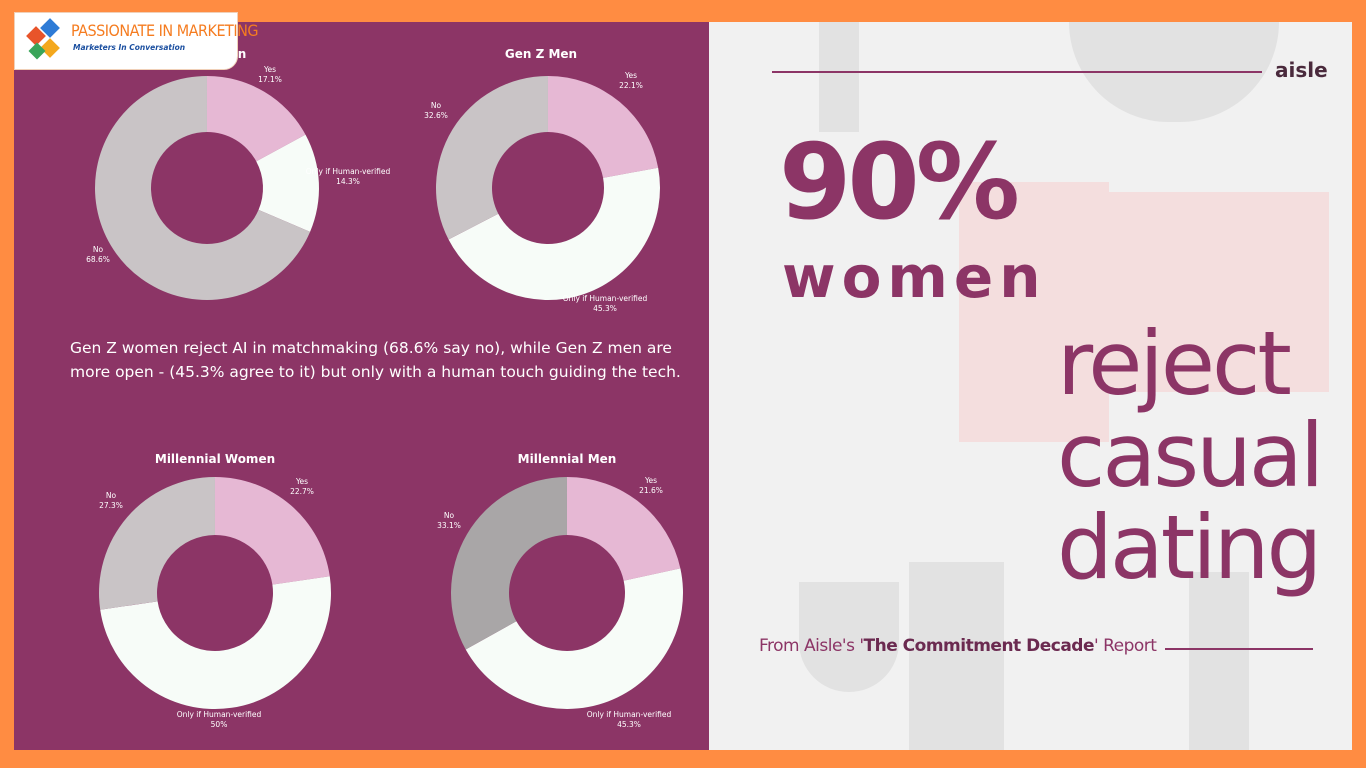 This screenshot has height=768, width=1366. Describe the element at coordinates (129, 47) in the screenshot. I see `logo-tagline: Marketers In Conversation` at that location.